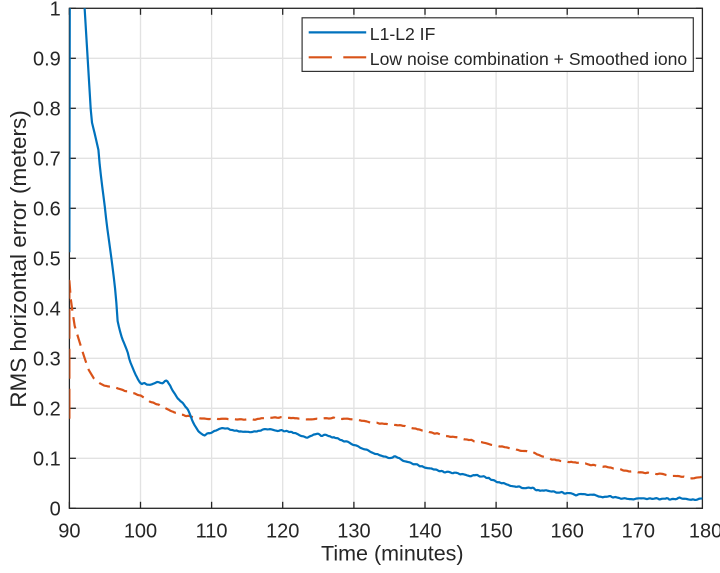 Image resolution: width=720 pixels, height=573 pixels. Describe the element at coordinates (529, 59) in the screenshot. I see `svg-text:Low noise combination + Smooth: Low noise combination + Smoothed iono` at that location.